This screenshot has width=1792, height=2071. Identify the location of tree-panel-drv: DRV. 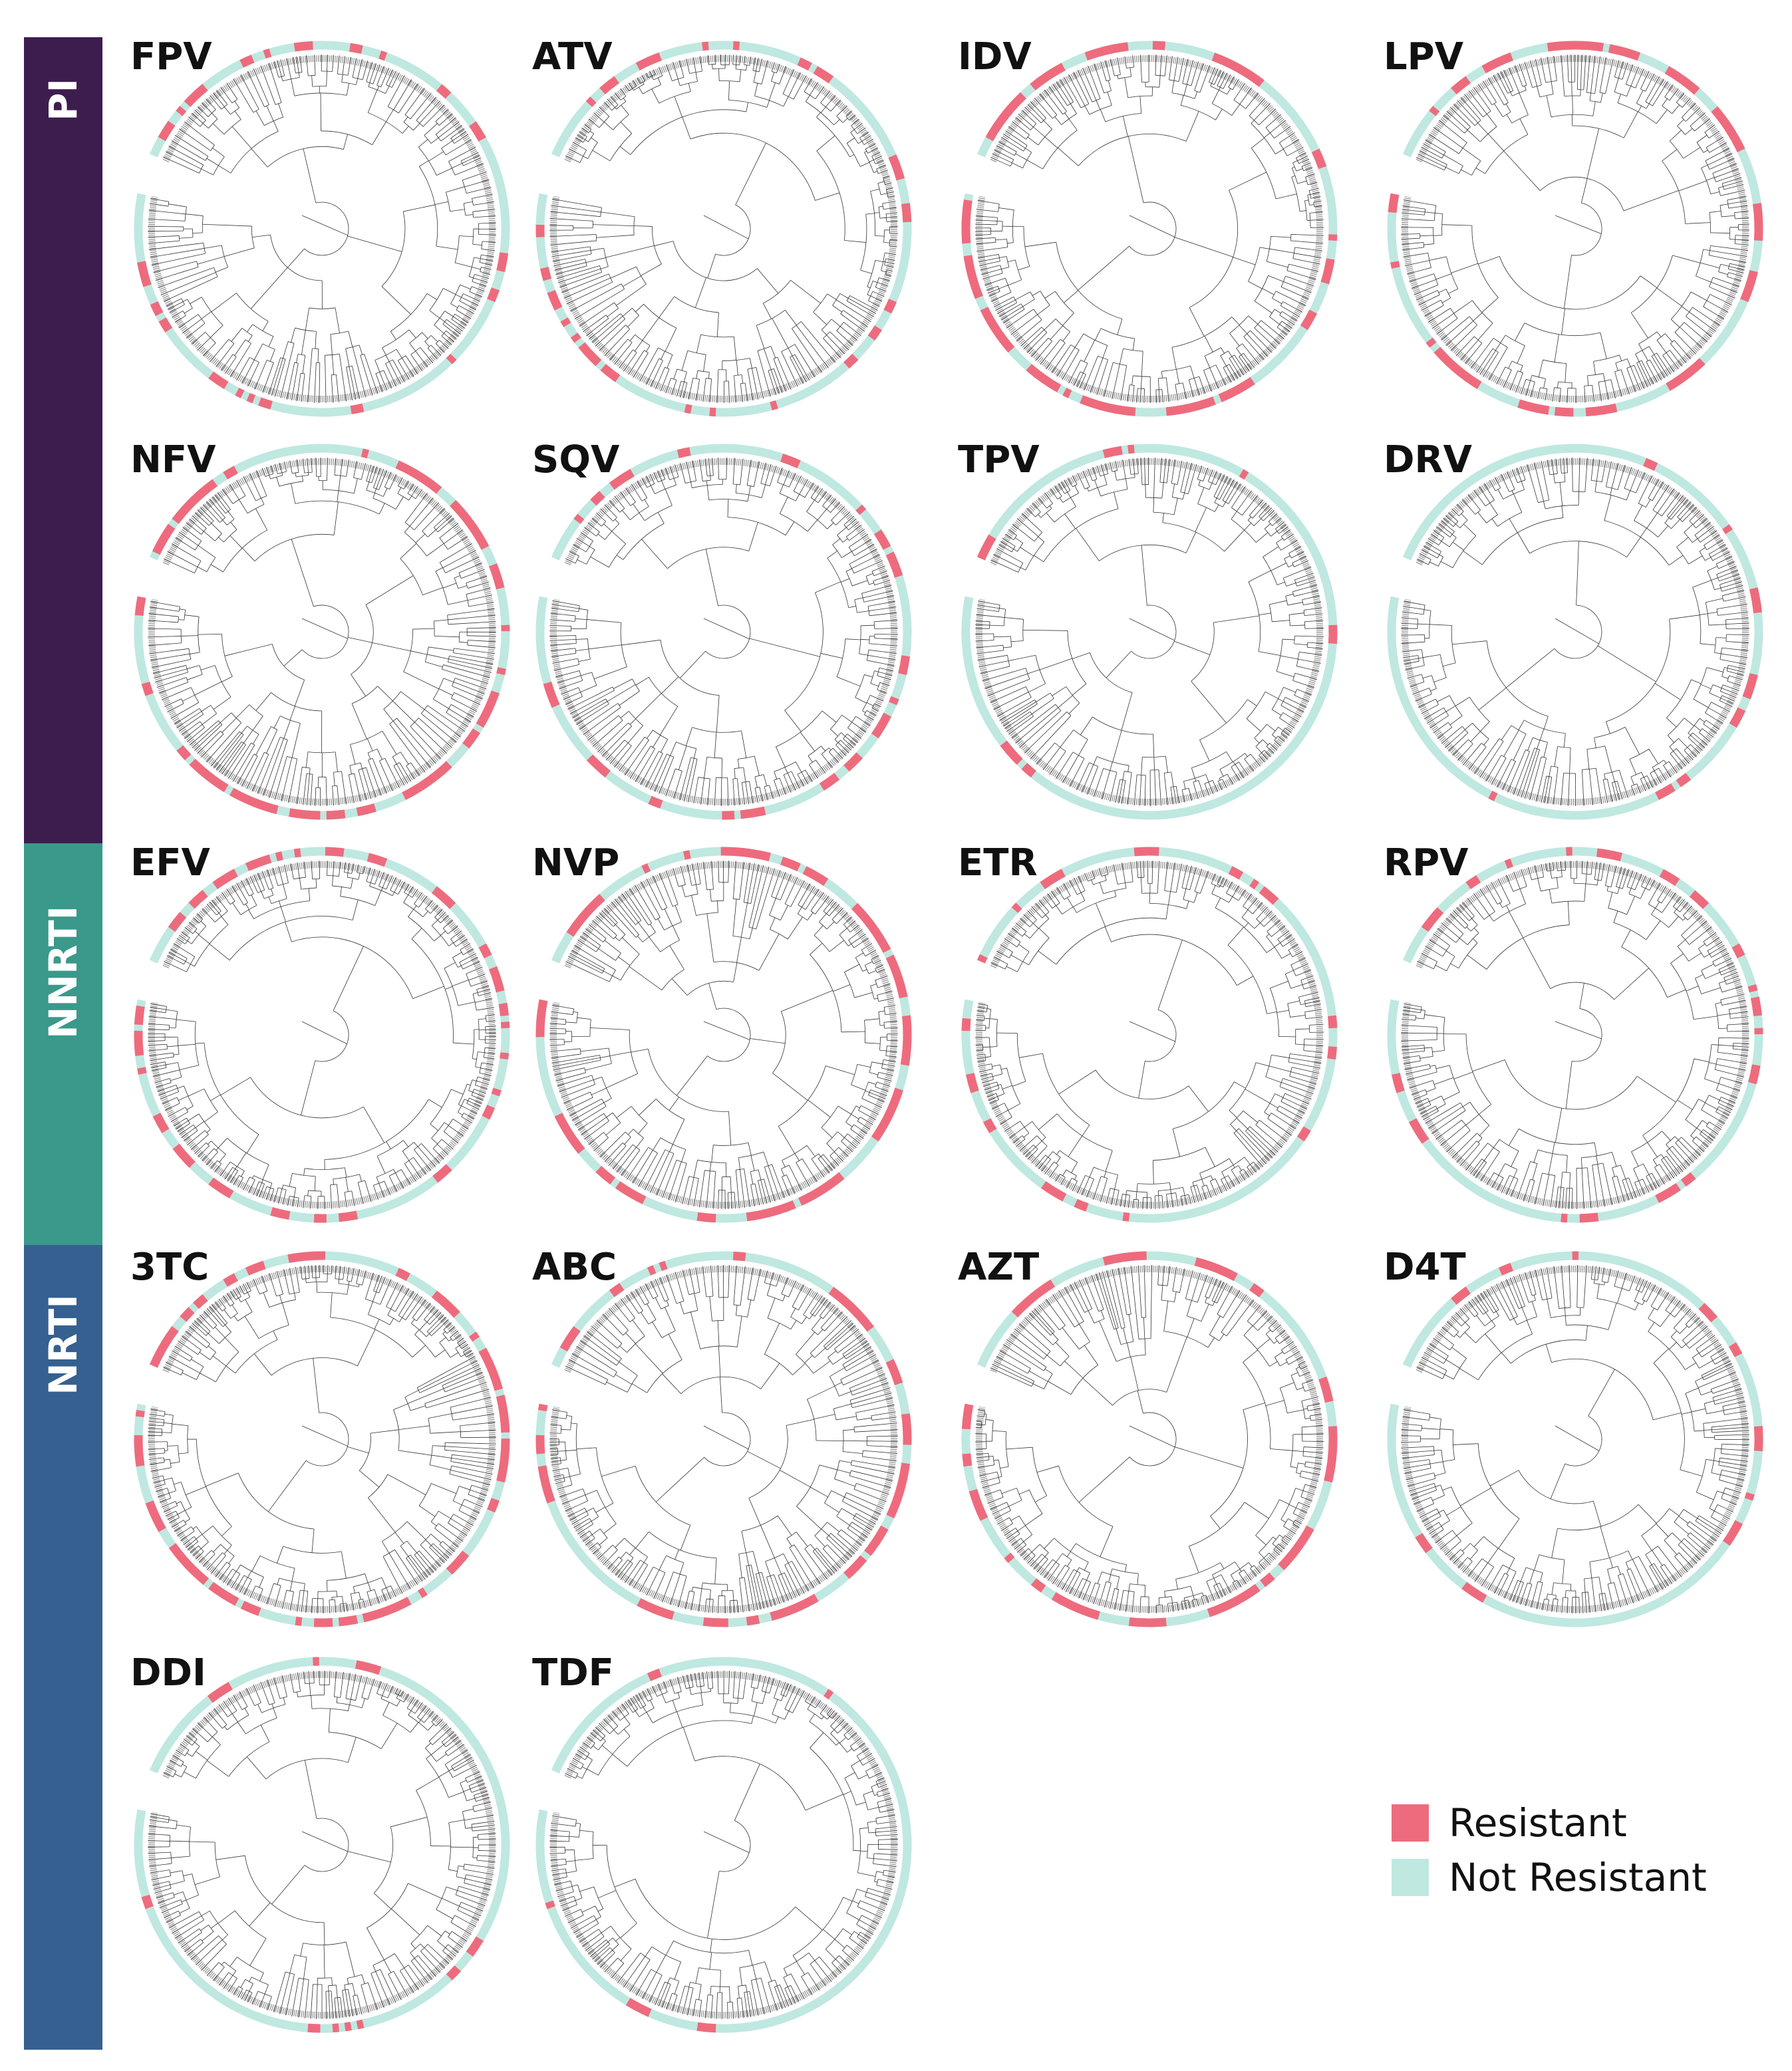
(1583, 641).